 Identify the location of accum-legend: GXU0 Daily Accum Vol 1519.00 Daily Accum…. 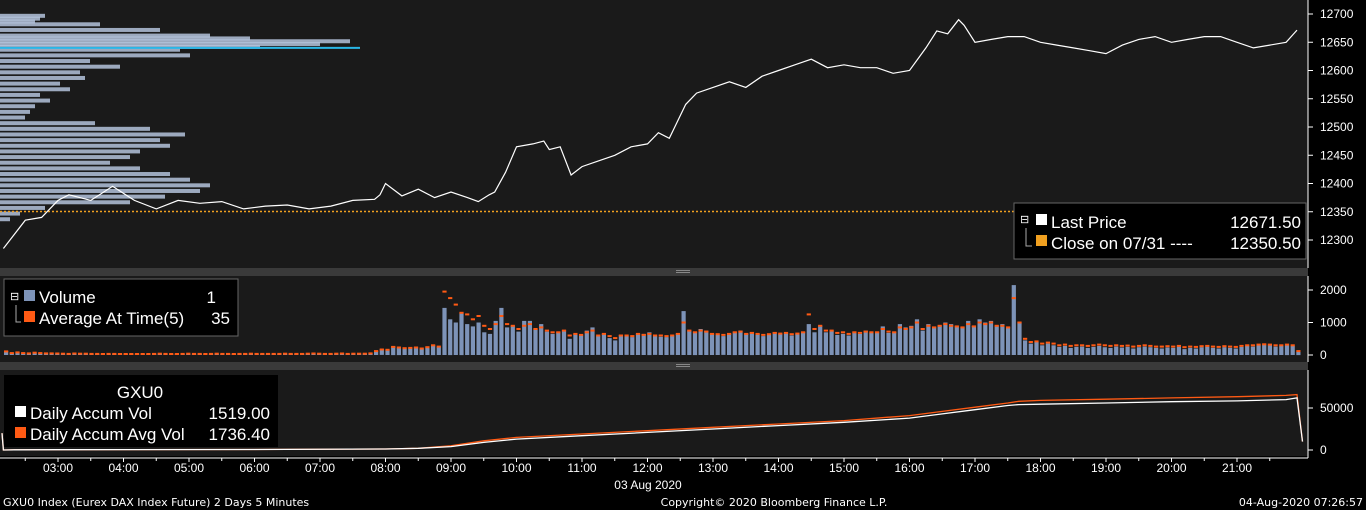
(141, 411).